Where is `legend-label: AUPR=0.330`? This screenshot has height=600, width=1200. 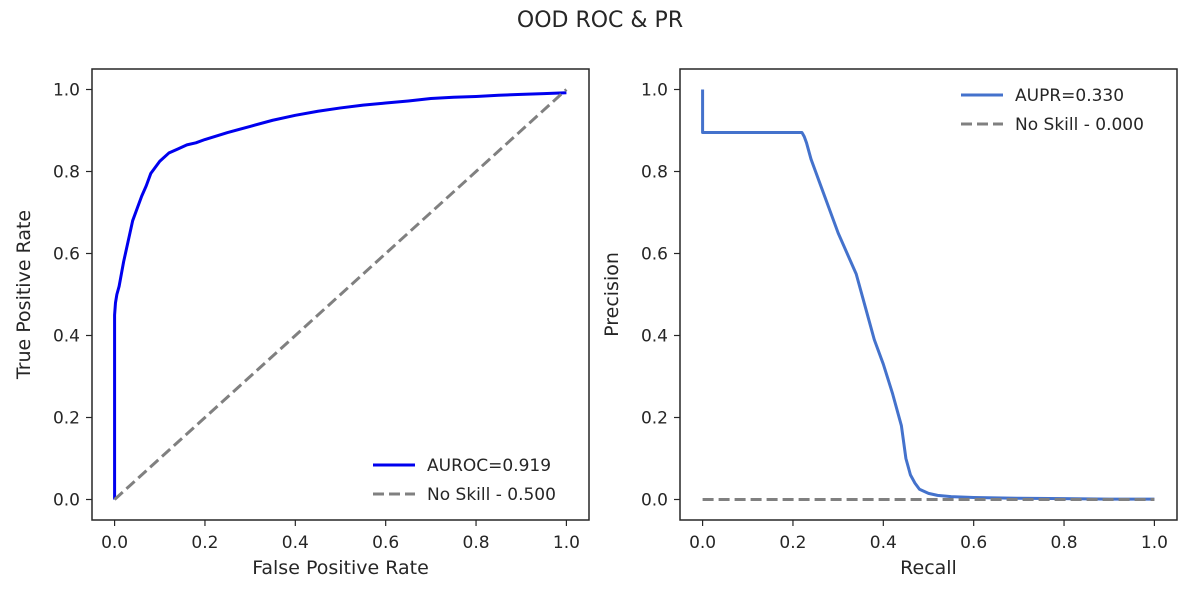
legend-label: AUPR=0.330 is located at coordinates (1069, 96).